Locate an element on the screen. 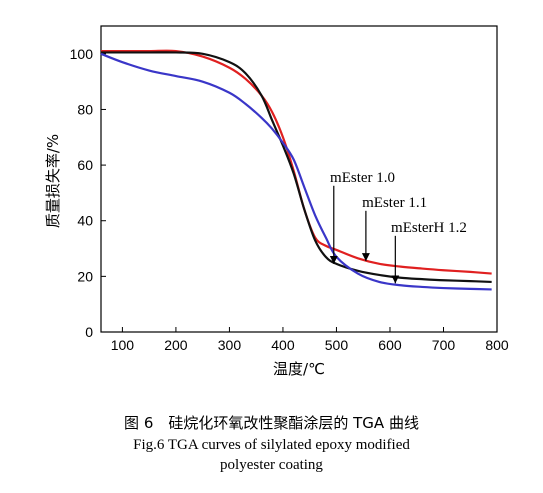 This screenshot has height=493, width=543. x-tick-label-100: 100 is located at coordinates (123, 345).